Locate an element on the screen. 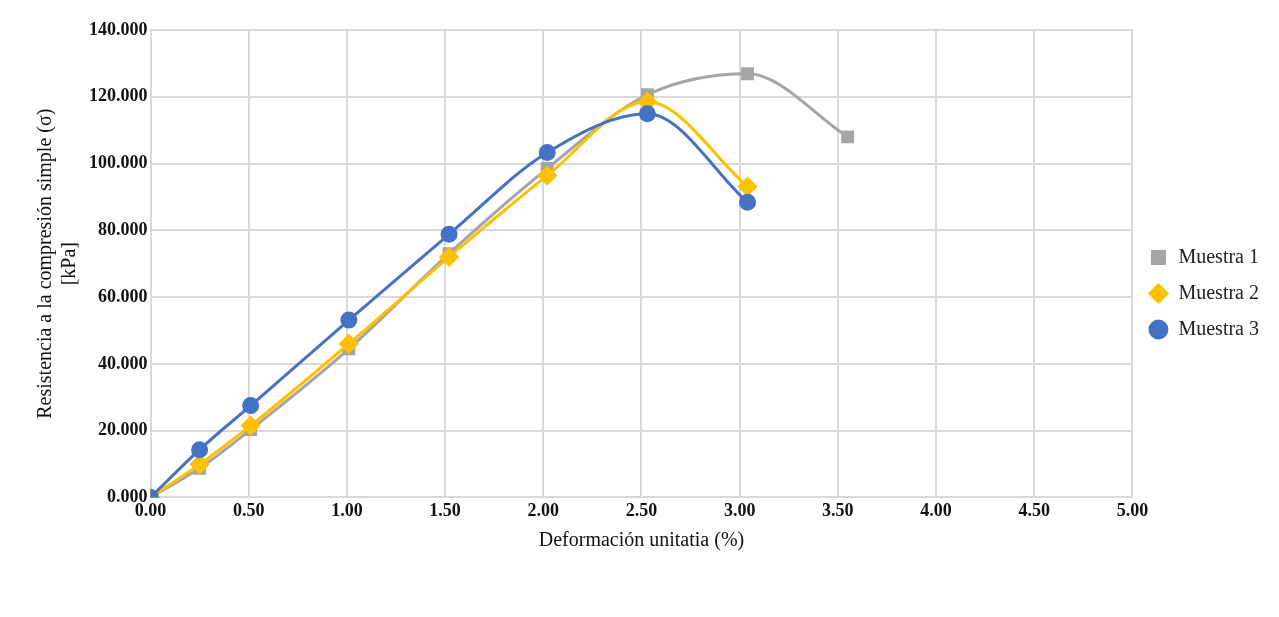  y-axis-title: Resistencia a la compresión simple (σ) [kPa] is located at coordinates (56, 263).